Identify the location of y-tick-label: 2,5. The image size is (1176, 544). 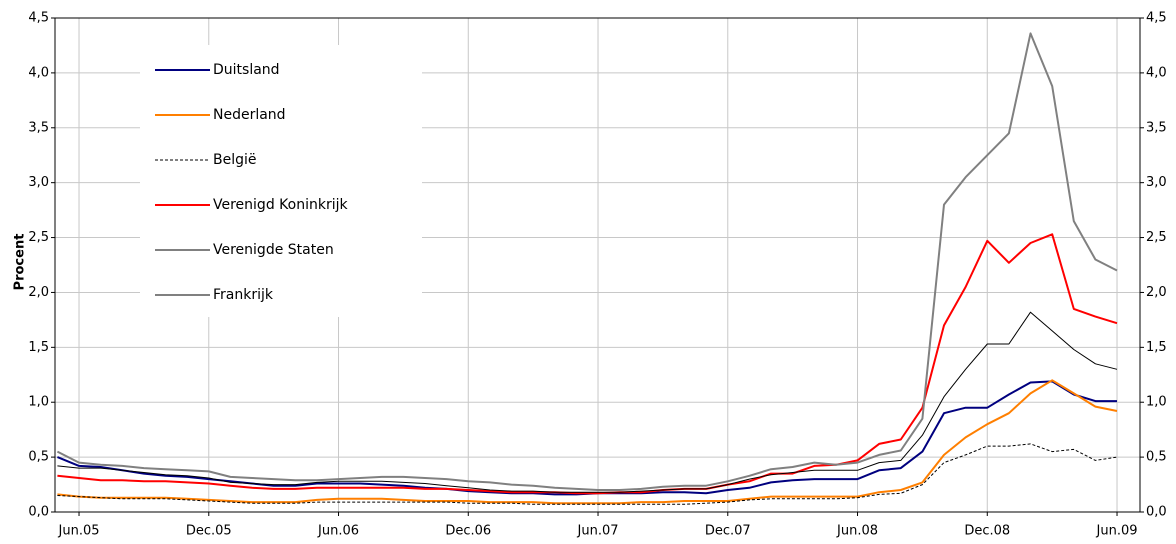
(38, 237).